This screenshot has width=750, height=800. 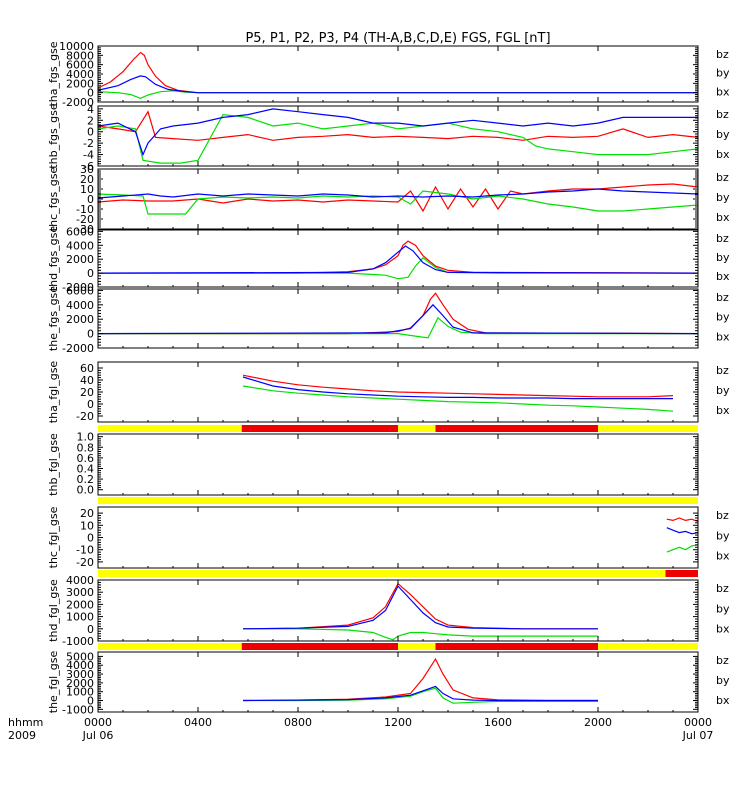 I want to click on time-tick-label: 0800, so click(x=298, y=722).